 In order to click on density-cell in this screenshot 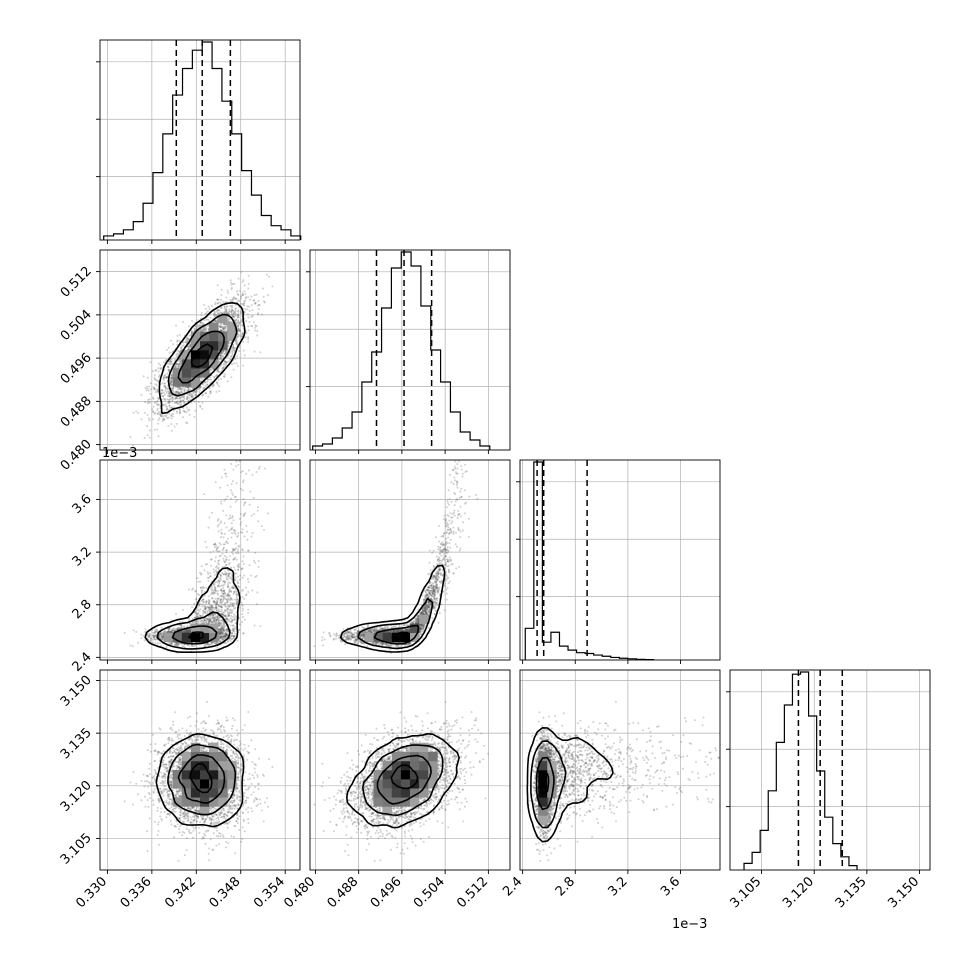, I will do `click(177, 382)`.